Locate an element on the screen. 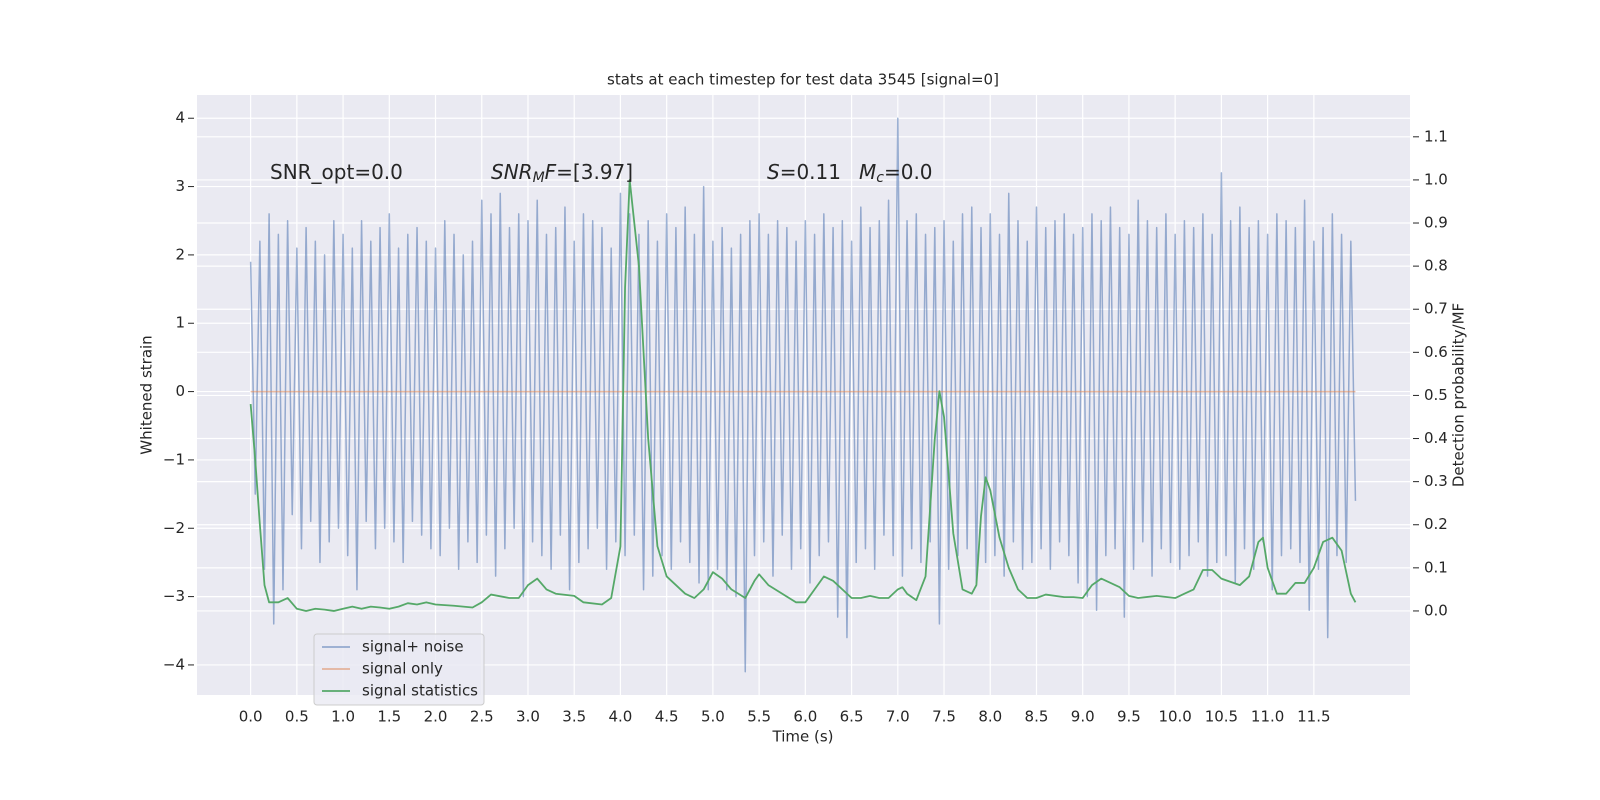  x-tick-label: 4.5 is located at coordinates (667, 717).